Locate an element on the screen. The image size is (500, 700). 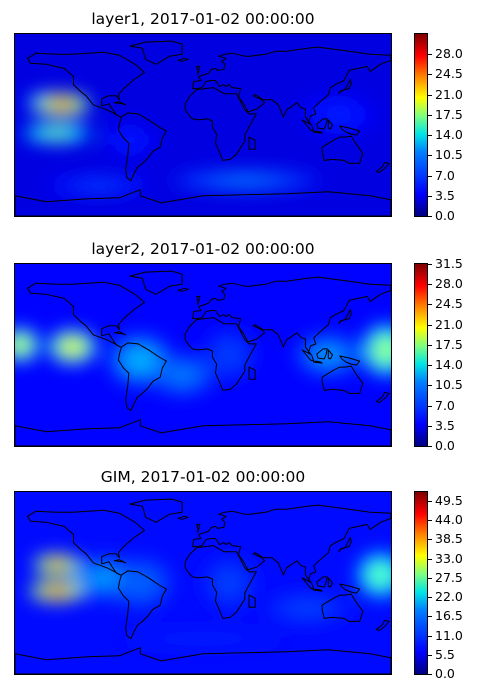
chart-title: layer2, 2017-01-02 00:00:00 is located at coordinates (203, 249).